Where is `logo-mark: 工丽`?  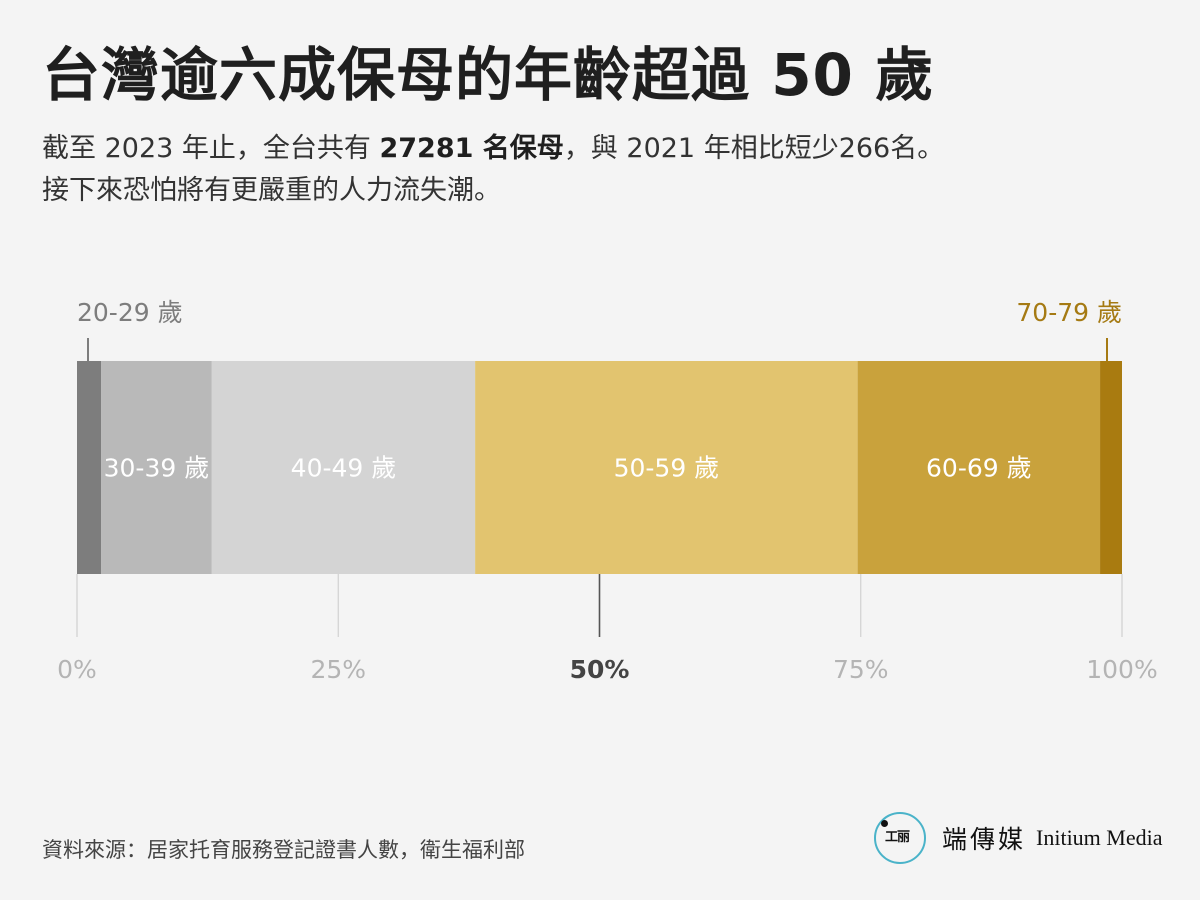 logo-mark: 工丽 is located at coordinates (897, 837).